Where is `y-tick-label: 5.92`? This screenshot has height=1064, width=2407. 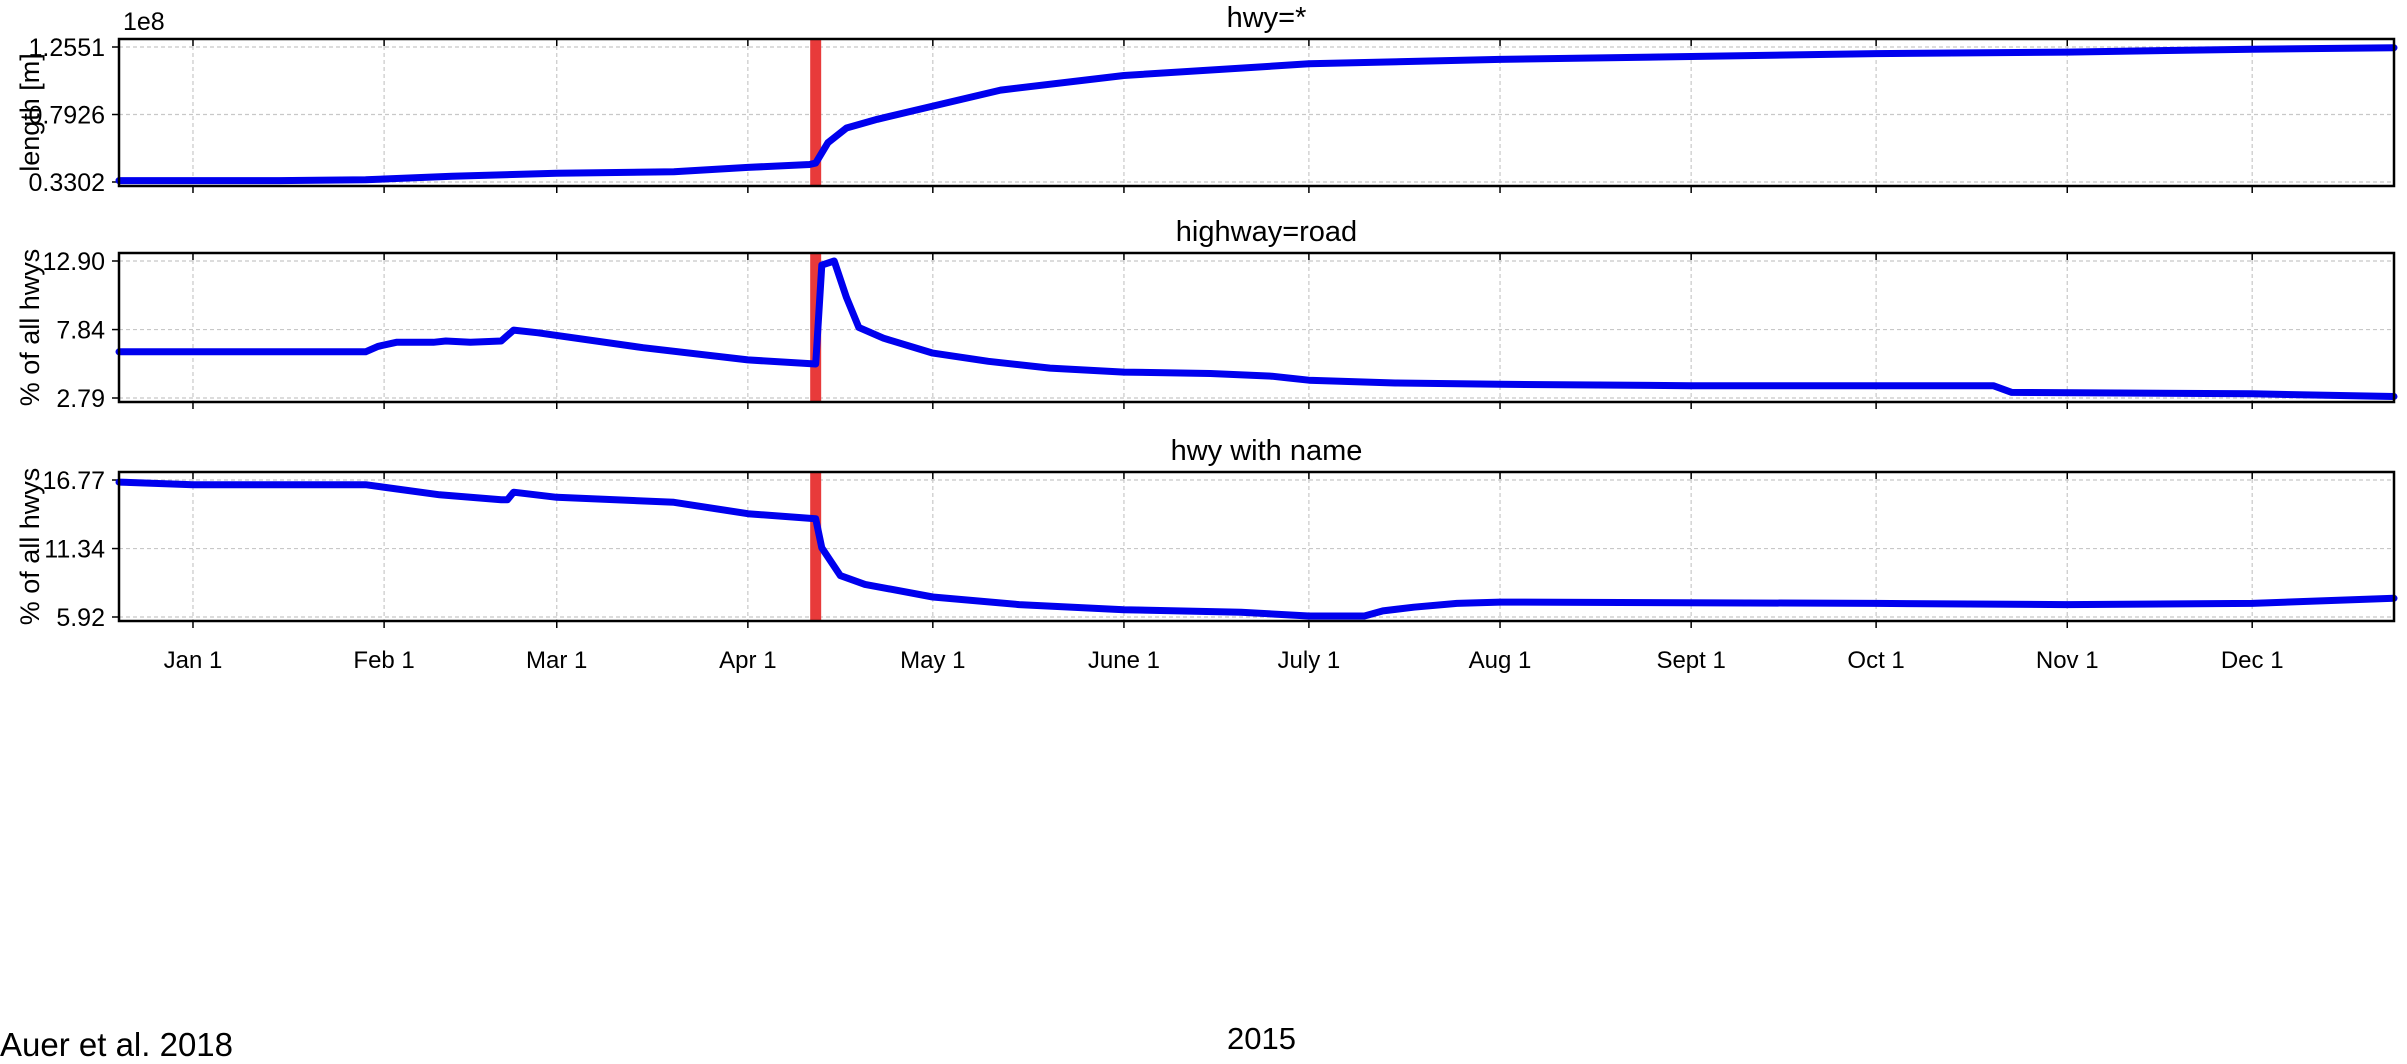 y-tick-label: 5.92 is located at coordinates (80, 618).